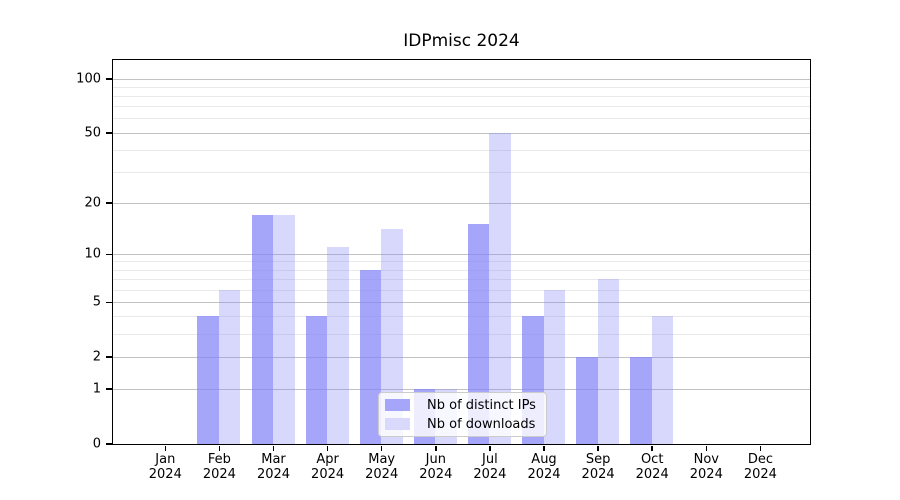  I want to click on month-label: Mar 2024, so click(274, 467).